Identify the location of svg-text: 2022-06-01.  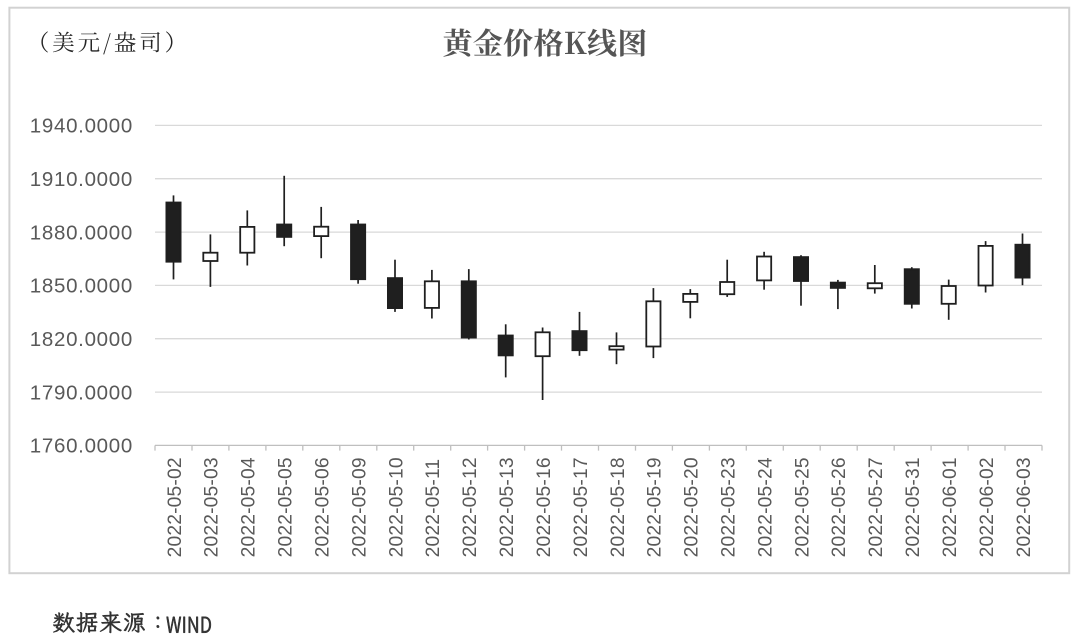
(950, 507).